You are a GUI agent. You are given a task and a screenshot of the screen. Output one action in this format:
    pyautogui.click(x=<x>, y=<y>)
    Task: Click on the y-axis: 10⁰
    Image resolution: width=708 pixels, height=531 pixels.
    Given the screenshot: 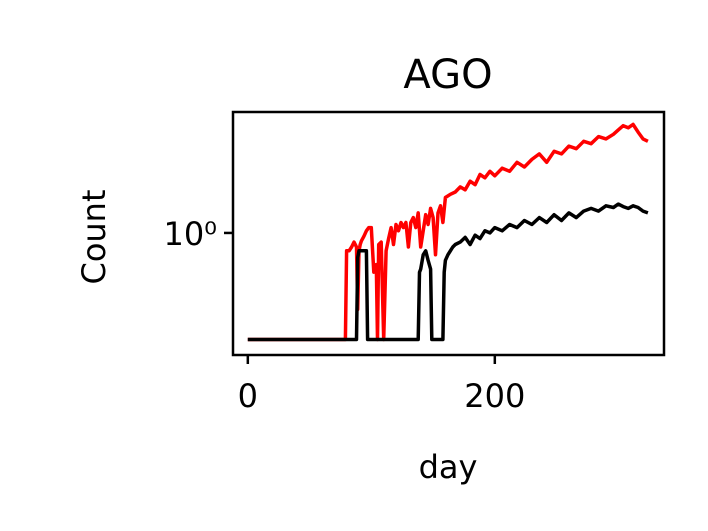 What is the action you would take?
    pyautogui.click(x=198, y=234)
    